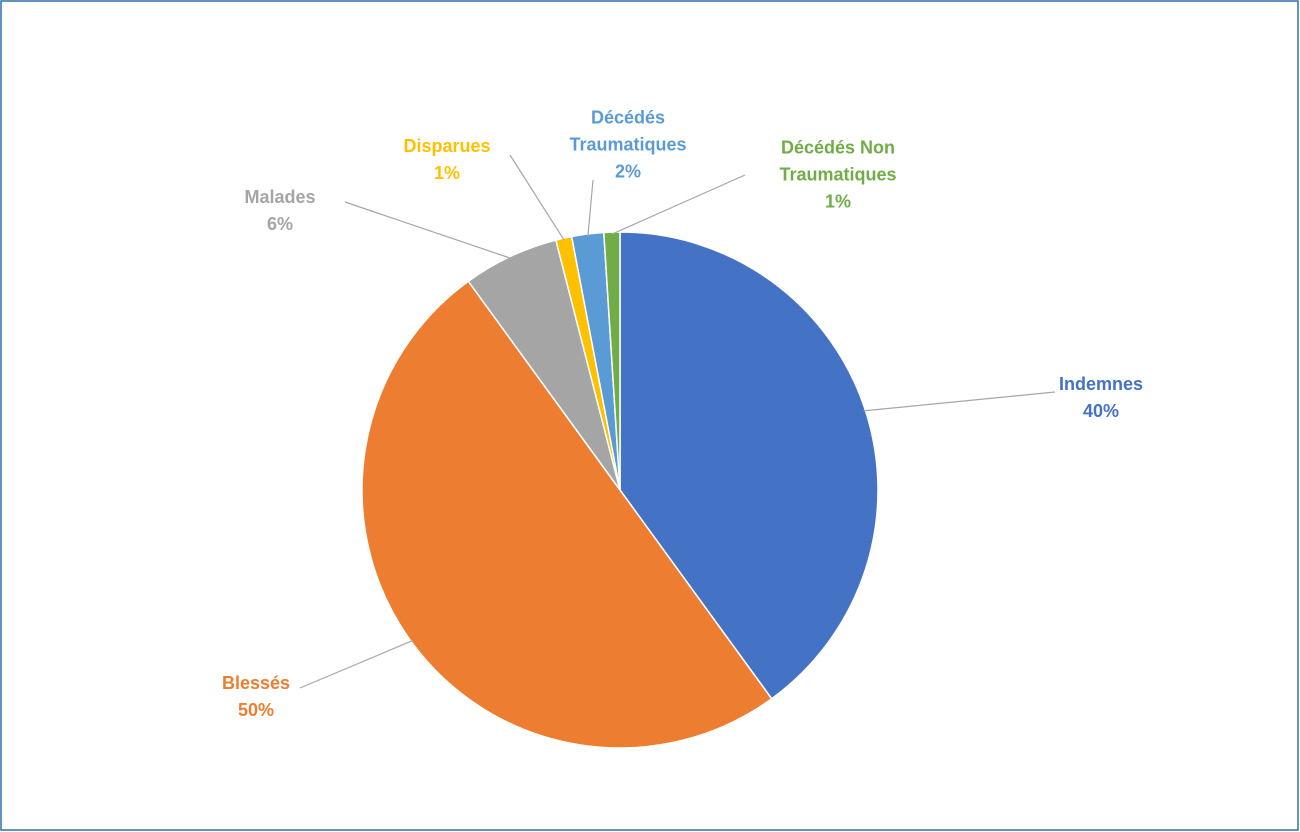  I want to click on value-label: 6%, so click(280, 224).